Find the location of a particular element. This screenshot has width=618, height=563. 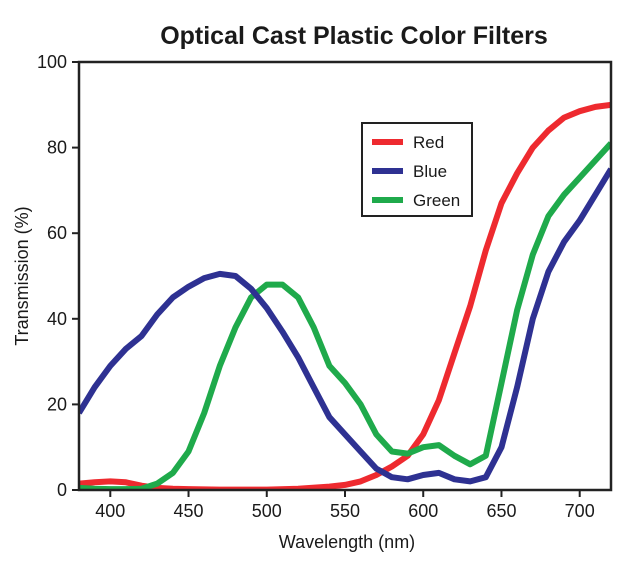

x-tick-label: 700 is located at coordinates (580, 511).